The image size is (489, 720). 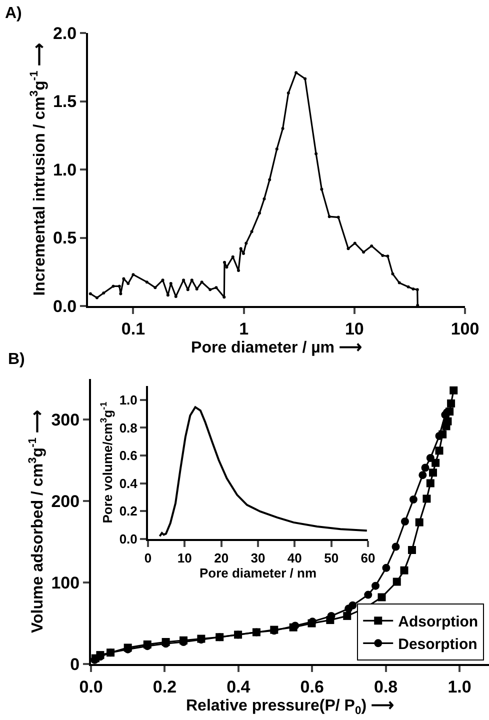 I want to click on y-tick-label: 300, so click(x=65, y=420).